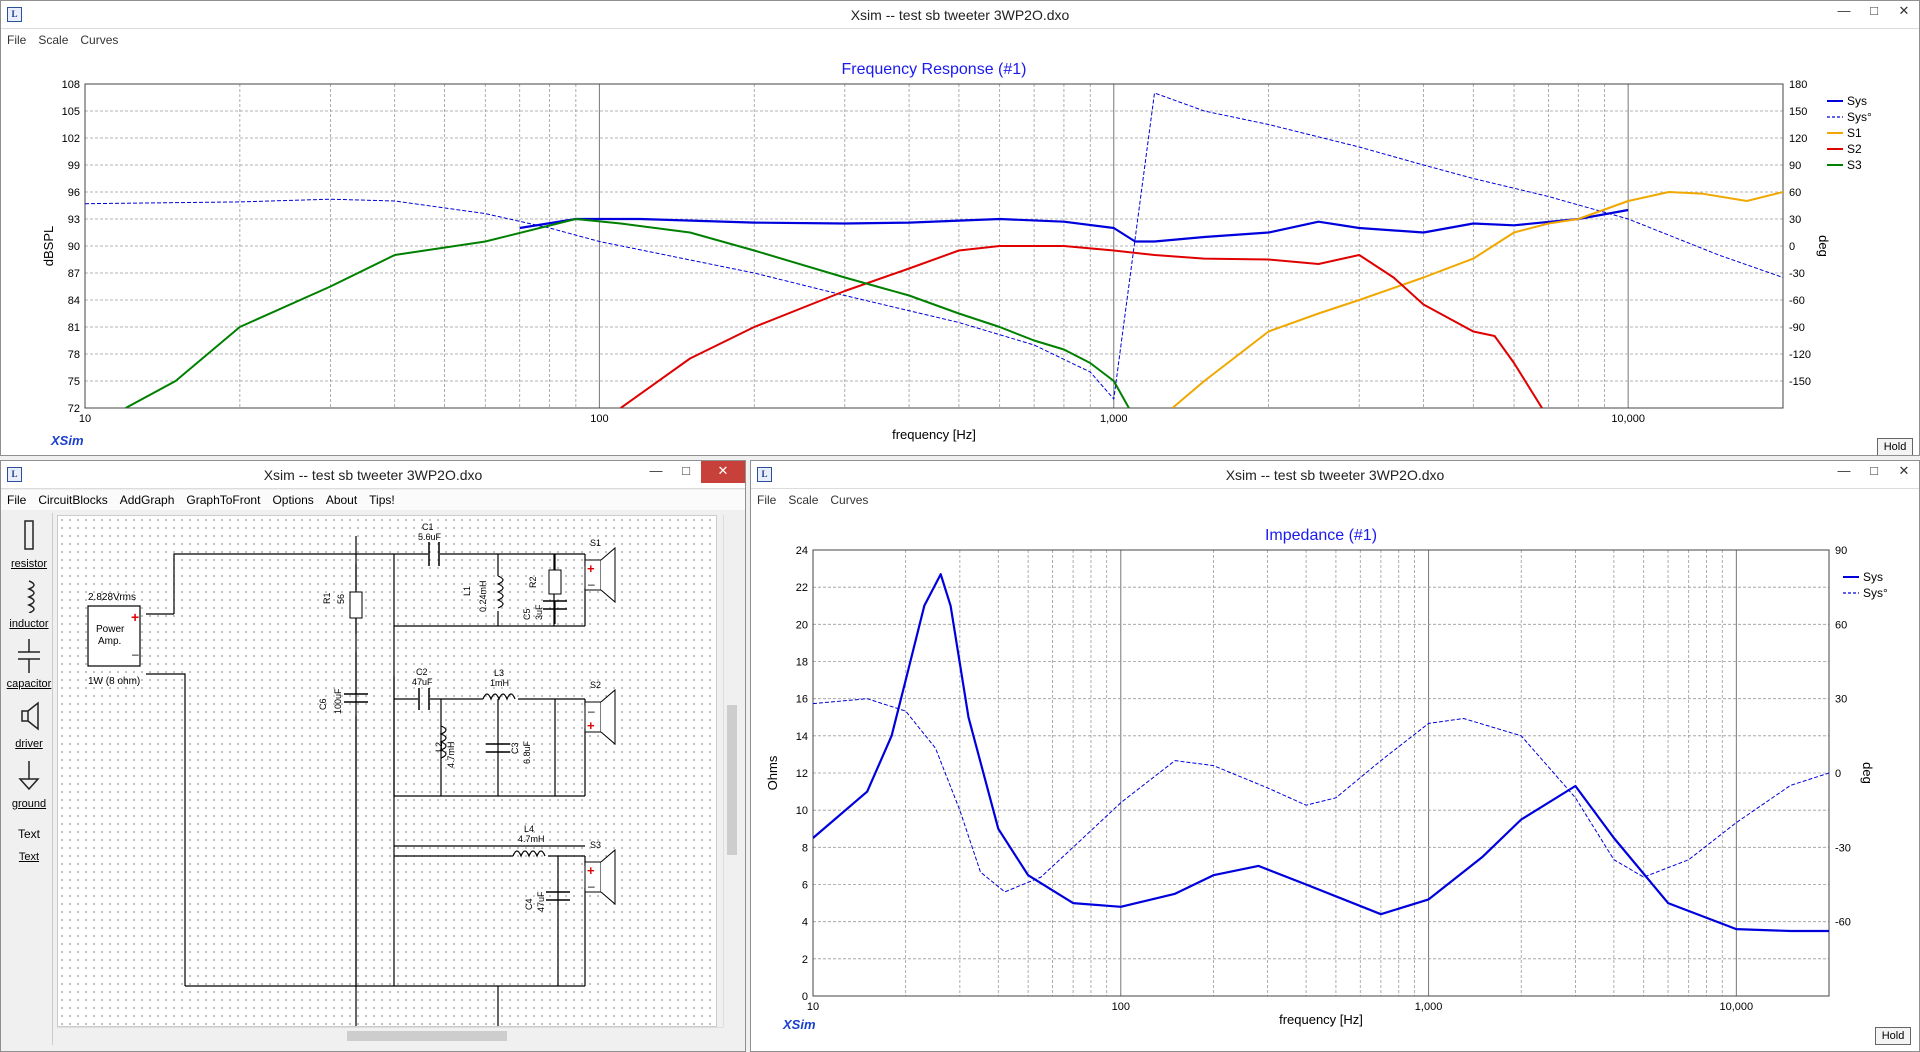 Image resolution: width=1920 pixels, height=1052 pixels. What do you see at coordinates (1321, 795) in the screenshot?
I see `series-line-sys` at bounding box center [1321, 795].